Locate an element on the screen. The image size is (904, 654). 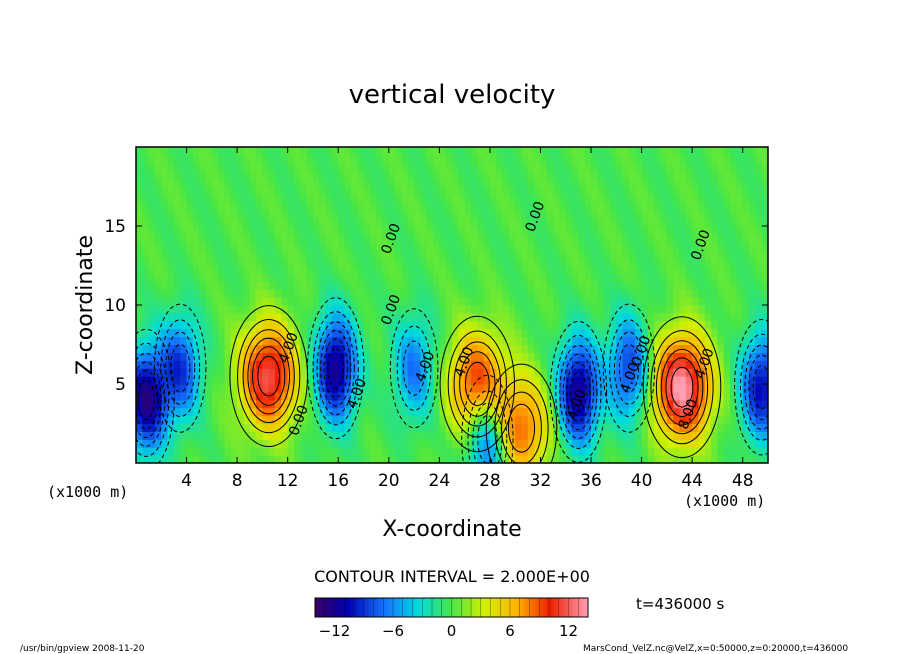
footer-left: /usr/bin/gpview 2008-11-20 is located at coordinates (82, 649).